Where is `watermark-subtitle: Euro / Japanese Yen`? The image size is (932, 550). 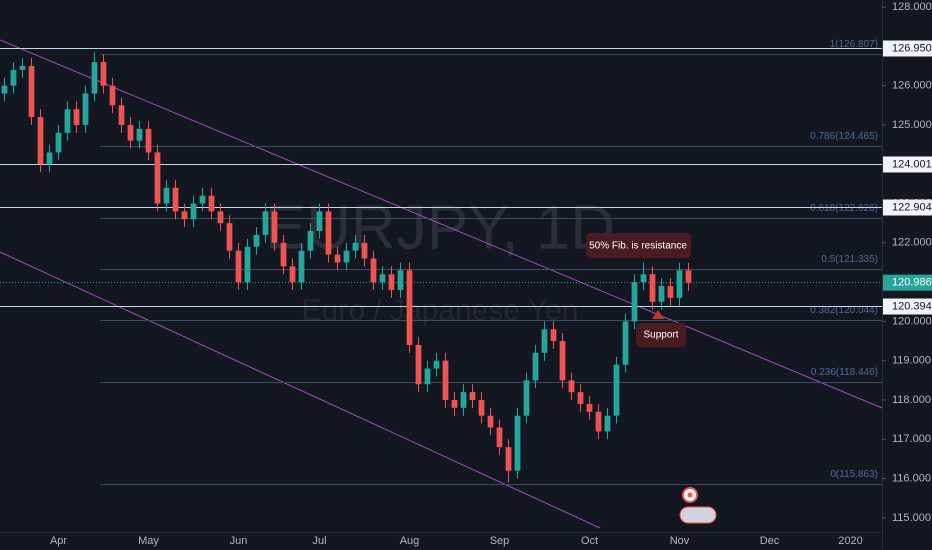
watermark-subtitle: Euro / Japanese Yen is located at coordinates (440, 310).